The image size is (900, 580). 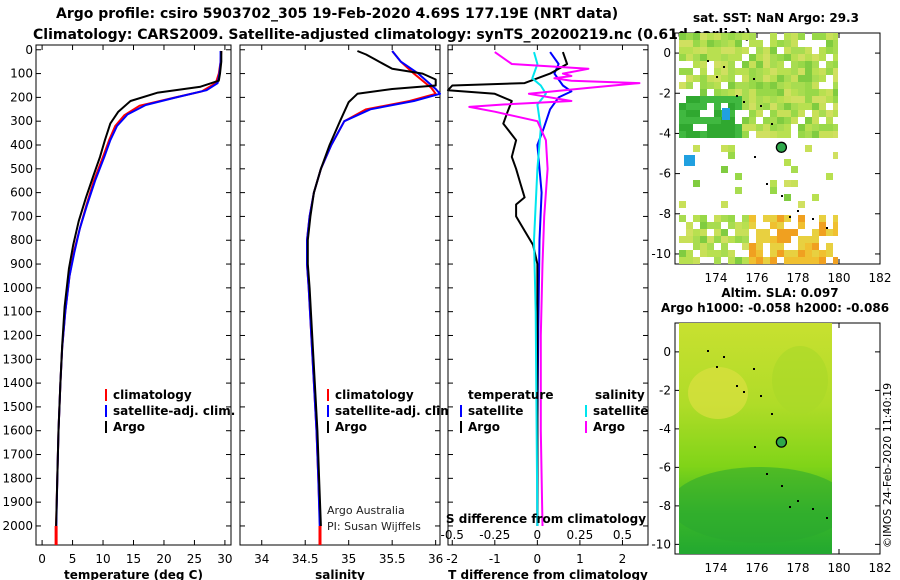 What do you see at coordinates (755, 438) in the screenshot?
I see `sla-field` at bounding box center [755, 438].